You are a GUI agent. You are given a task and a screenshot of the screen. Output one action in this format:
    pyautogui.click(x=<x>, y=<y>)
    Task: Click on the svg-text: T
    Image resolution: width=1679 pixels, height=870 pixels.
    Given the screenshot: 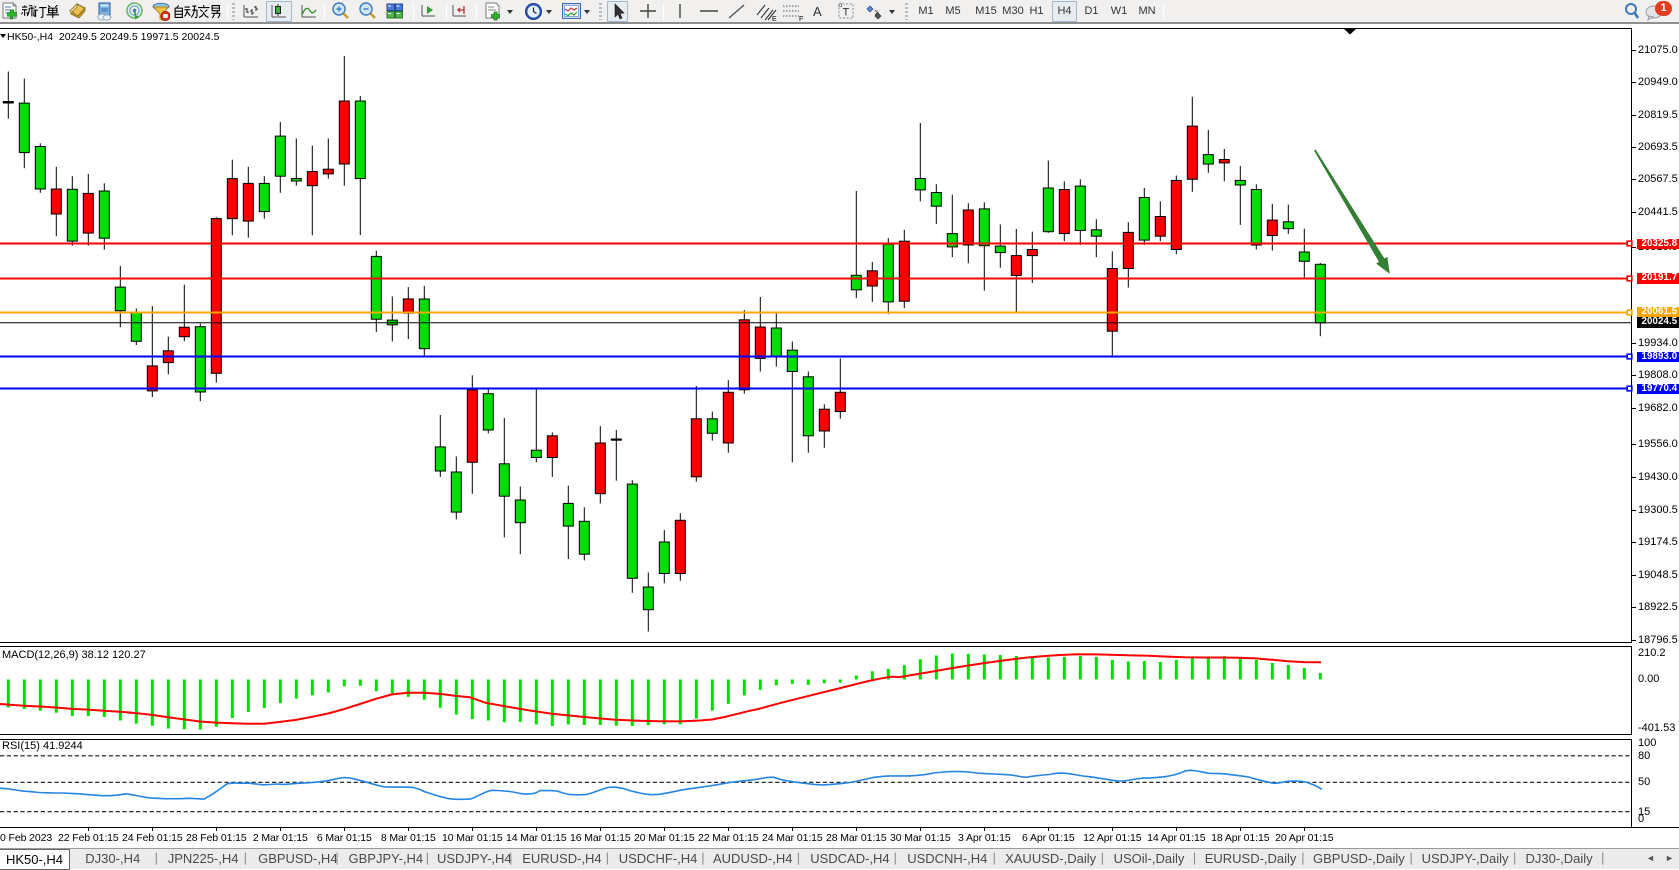 What is the action you would take?
    pyautogui.click(x=846, y=13)
    